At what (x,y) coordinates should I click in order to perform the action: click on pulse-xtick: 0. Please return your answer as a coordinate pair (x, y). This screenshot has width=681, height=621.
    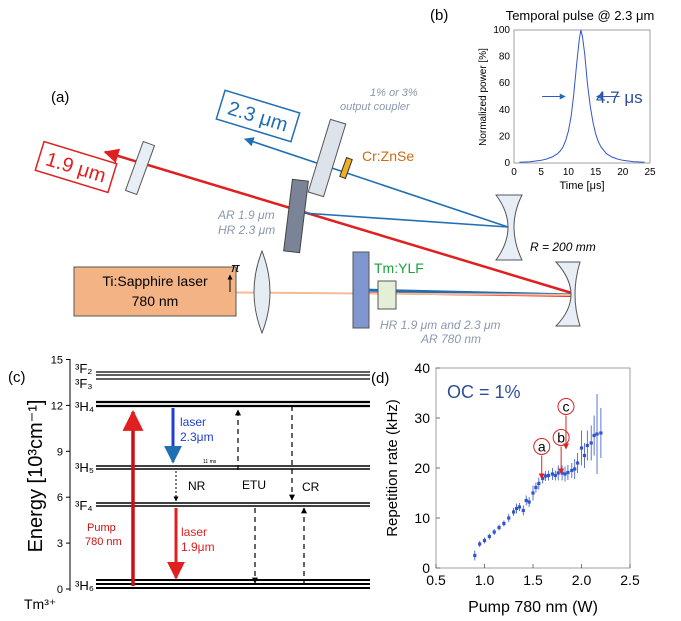
    Looking at the image, I should click on (514, 172).